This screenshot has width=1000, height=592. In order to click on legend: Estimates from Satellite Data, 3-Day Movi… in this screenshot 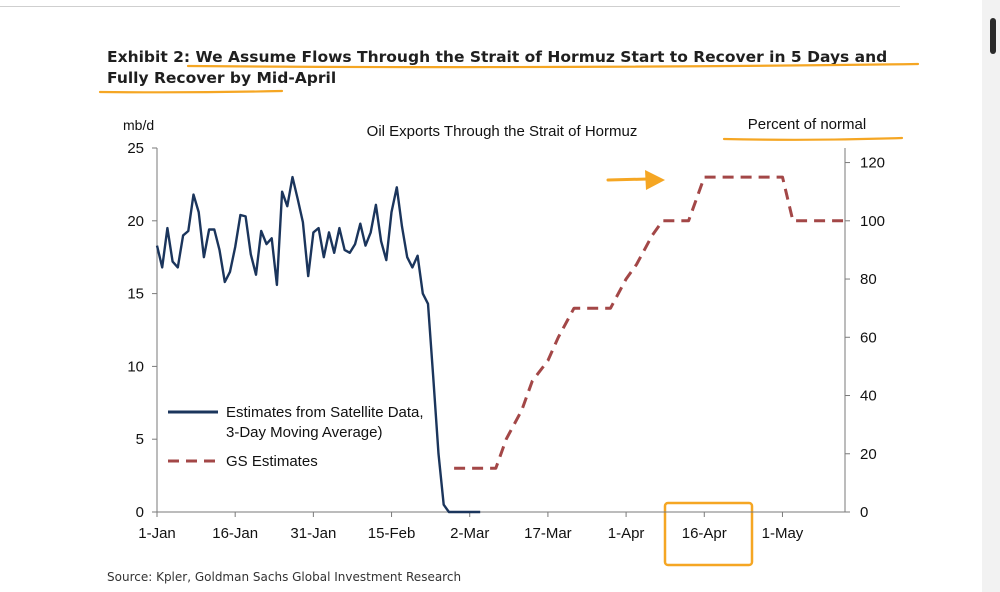, I will do `click(296, 437)`.